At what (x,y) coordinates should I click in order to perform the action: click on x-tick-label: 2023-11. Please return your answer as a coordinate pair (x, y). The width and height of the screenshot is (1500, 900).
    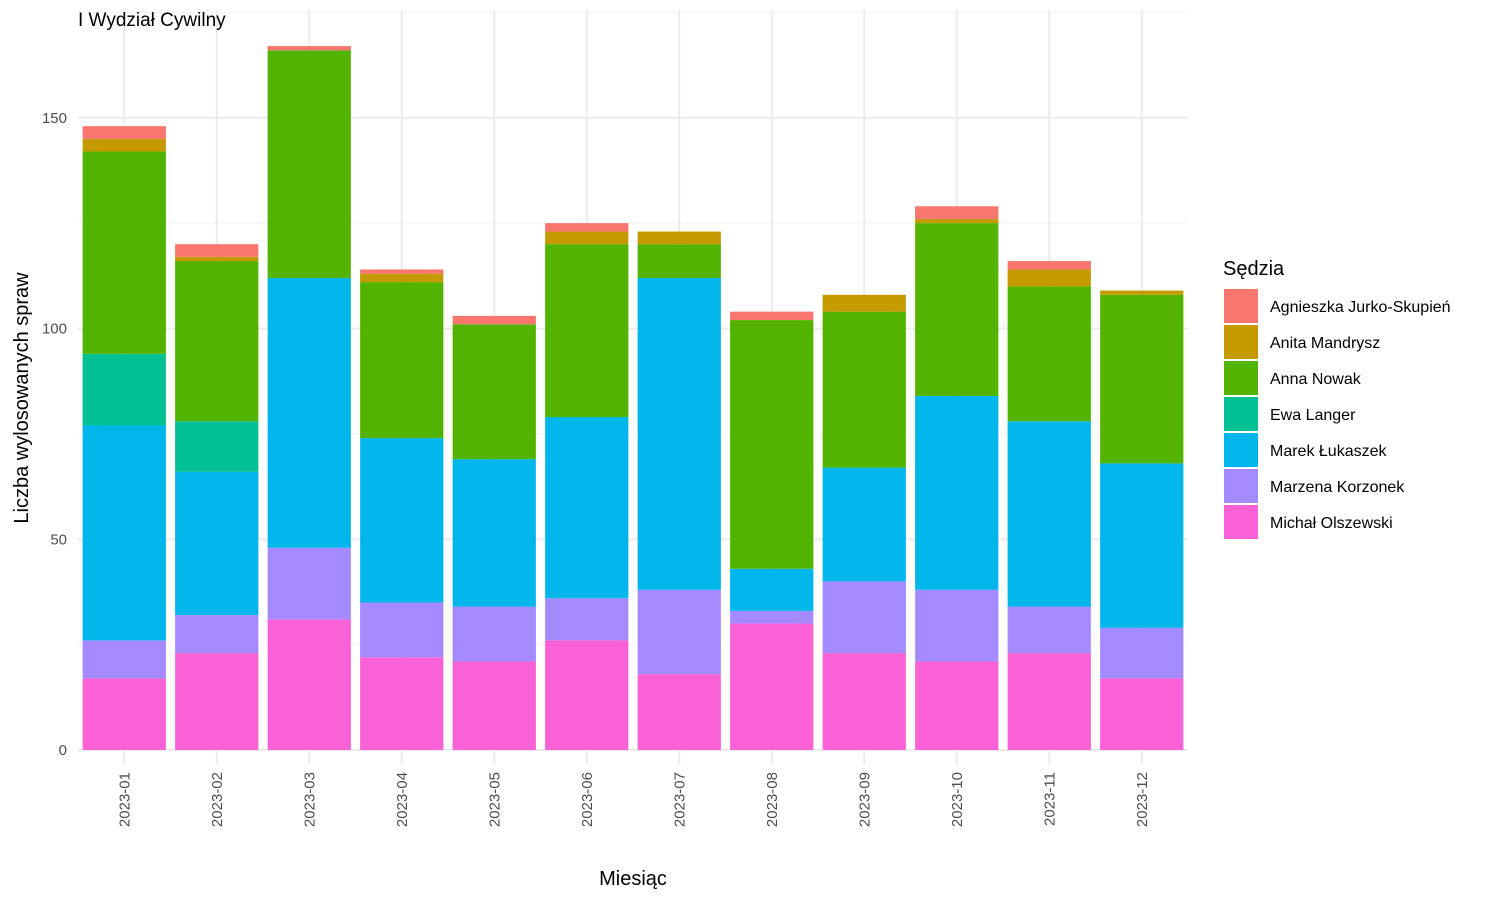
    Looking at the image, I should click on (1049, 799).